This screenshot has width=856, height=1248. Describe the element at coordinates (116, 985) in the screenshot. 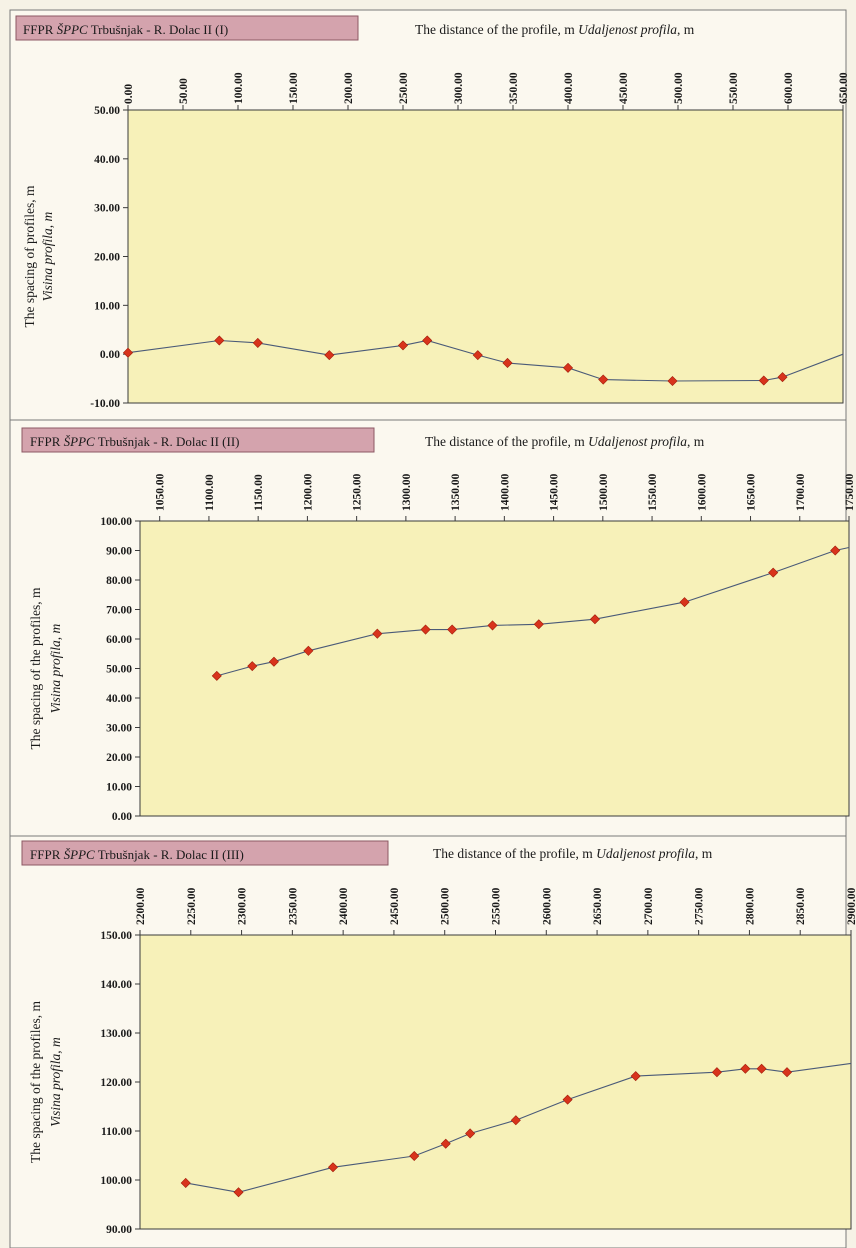

I see `y-tick-label: 140.00` at that location.